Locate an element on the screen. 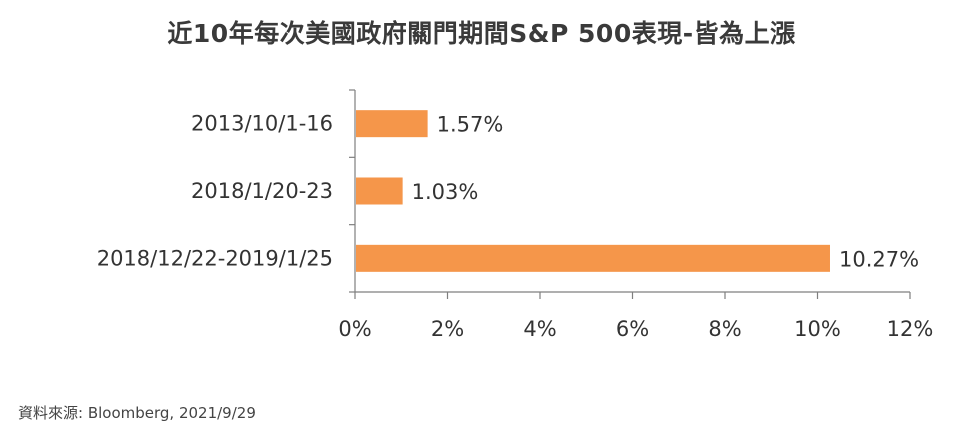  x-tick-label-0: 0% is located at coordinates (354, 329).